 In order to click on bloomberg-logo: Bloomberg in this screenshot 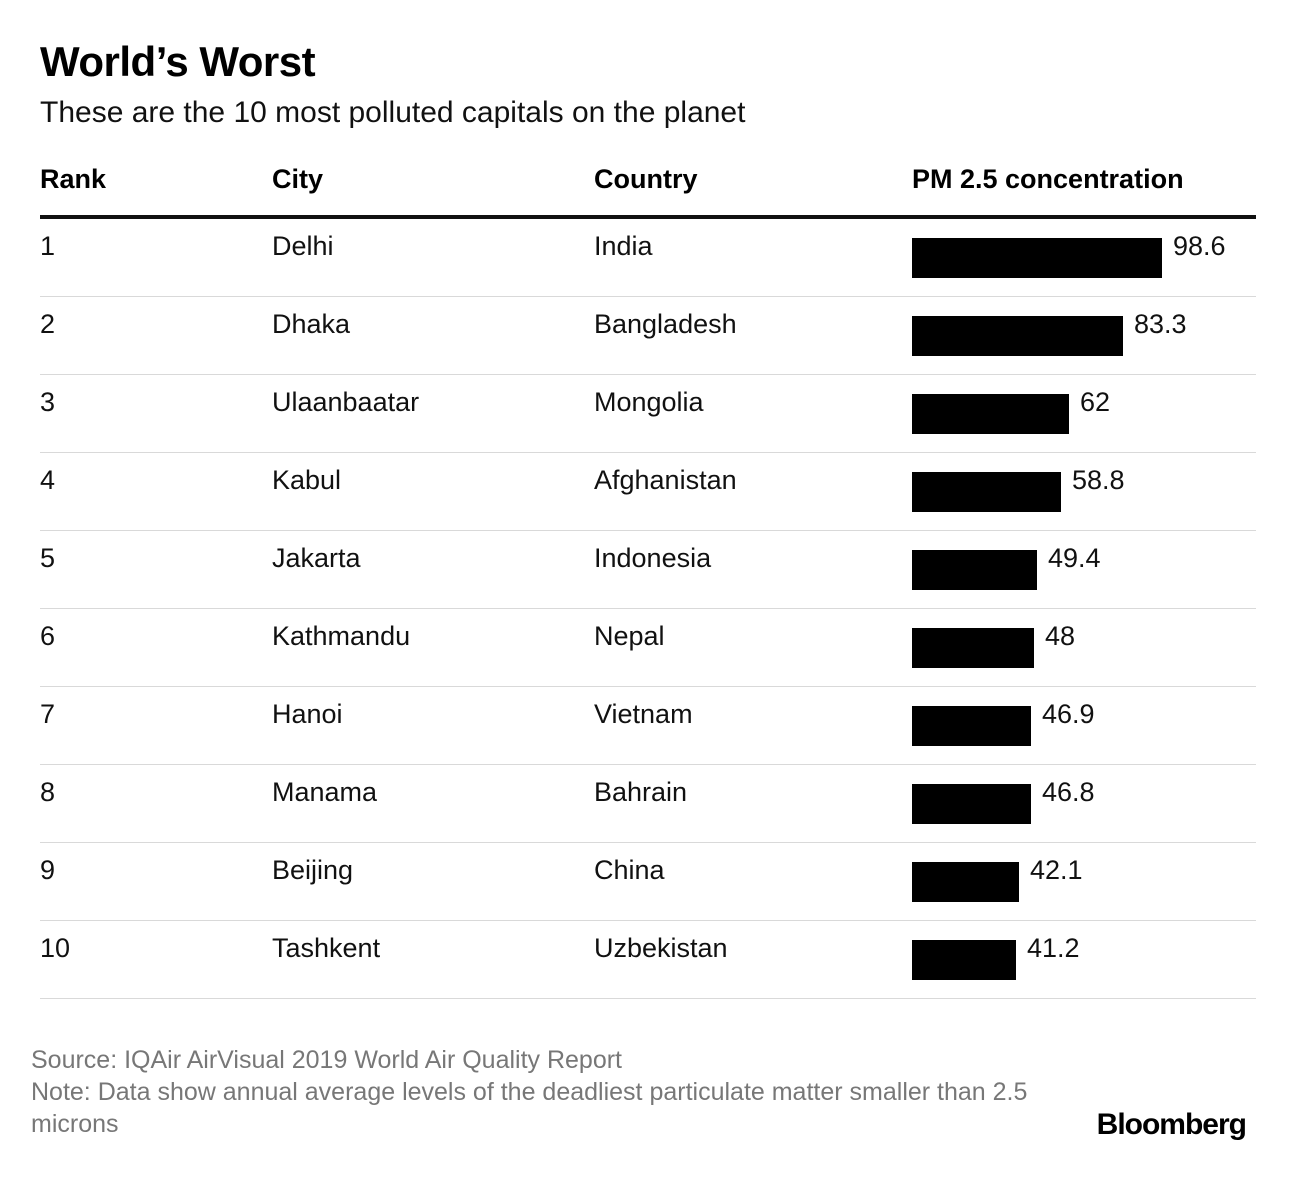, I will do `click(1171, 1124)`.